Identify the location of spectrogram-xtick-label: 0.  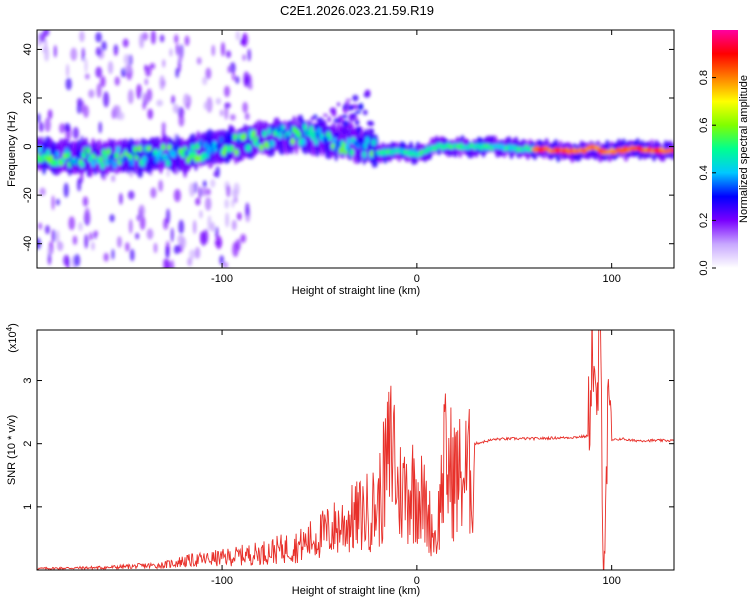
(417, 279).